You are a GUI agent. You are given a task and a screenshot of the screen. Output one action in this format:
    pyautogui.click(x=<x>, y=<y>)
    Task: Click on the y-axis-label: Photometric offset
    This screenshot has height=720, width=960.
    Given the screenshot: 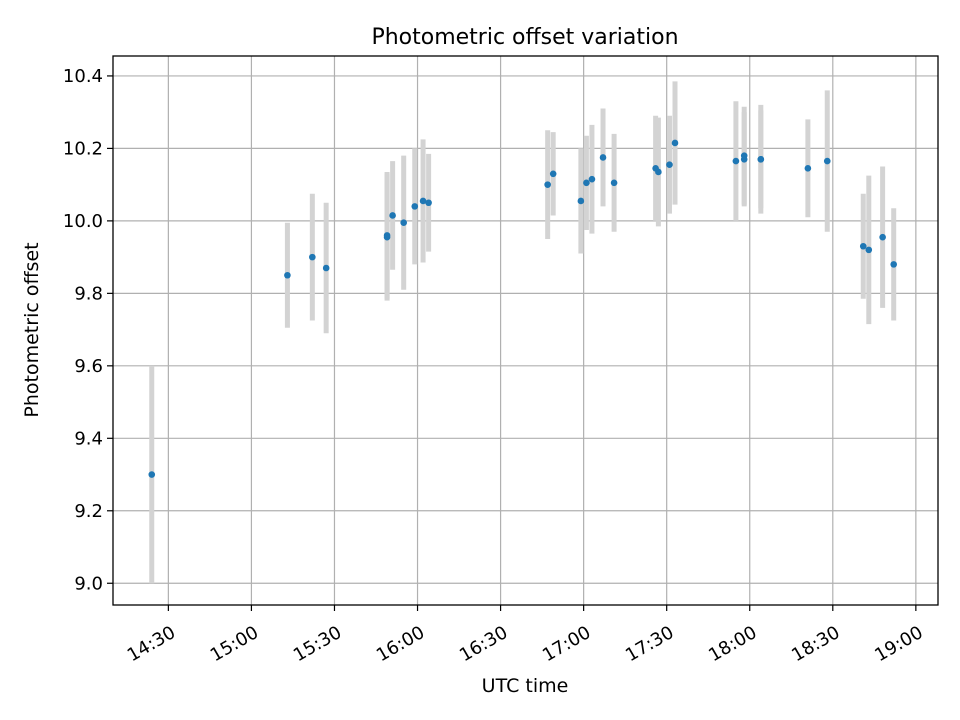 What is the action you would take?
    pyautogui.click(x=32, y=329)
    